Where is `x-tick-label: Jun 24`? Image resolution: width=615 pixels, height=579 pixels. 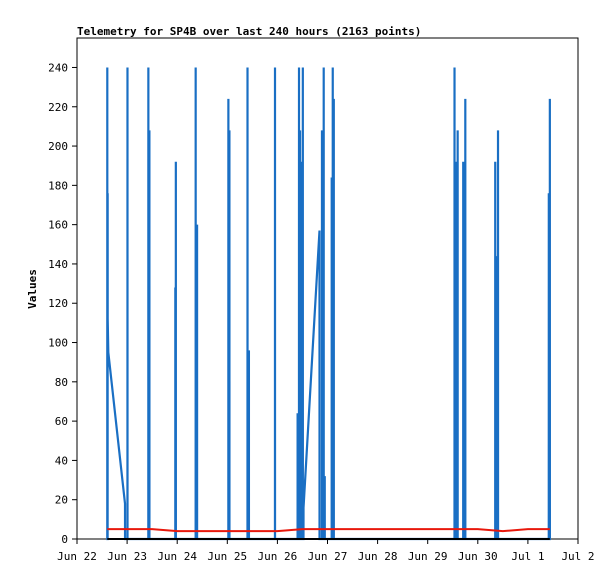 x-tick-label: Jun 24 is located at coordinates (177, 556).